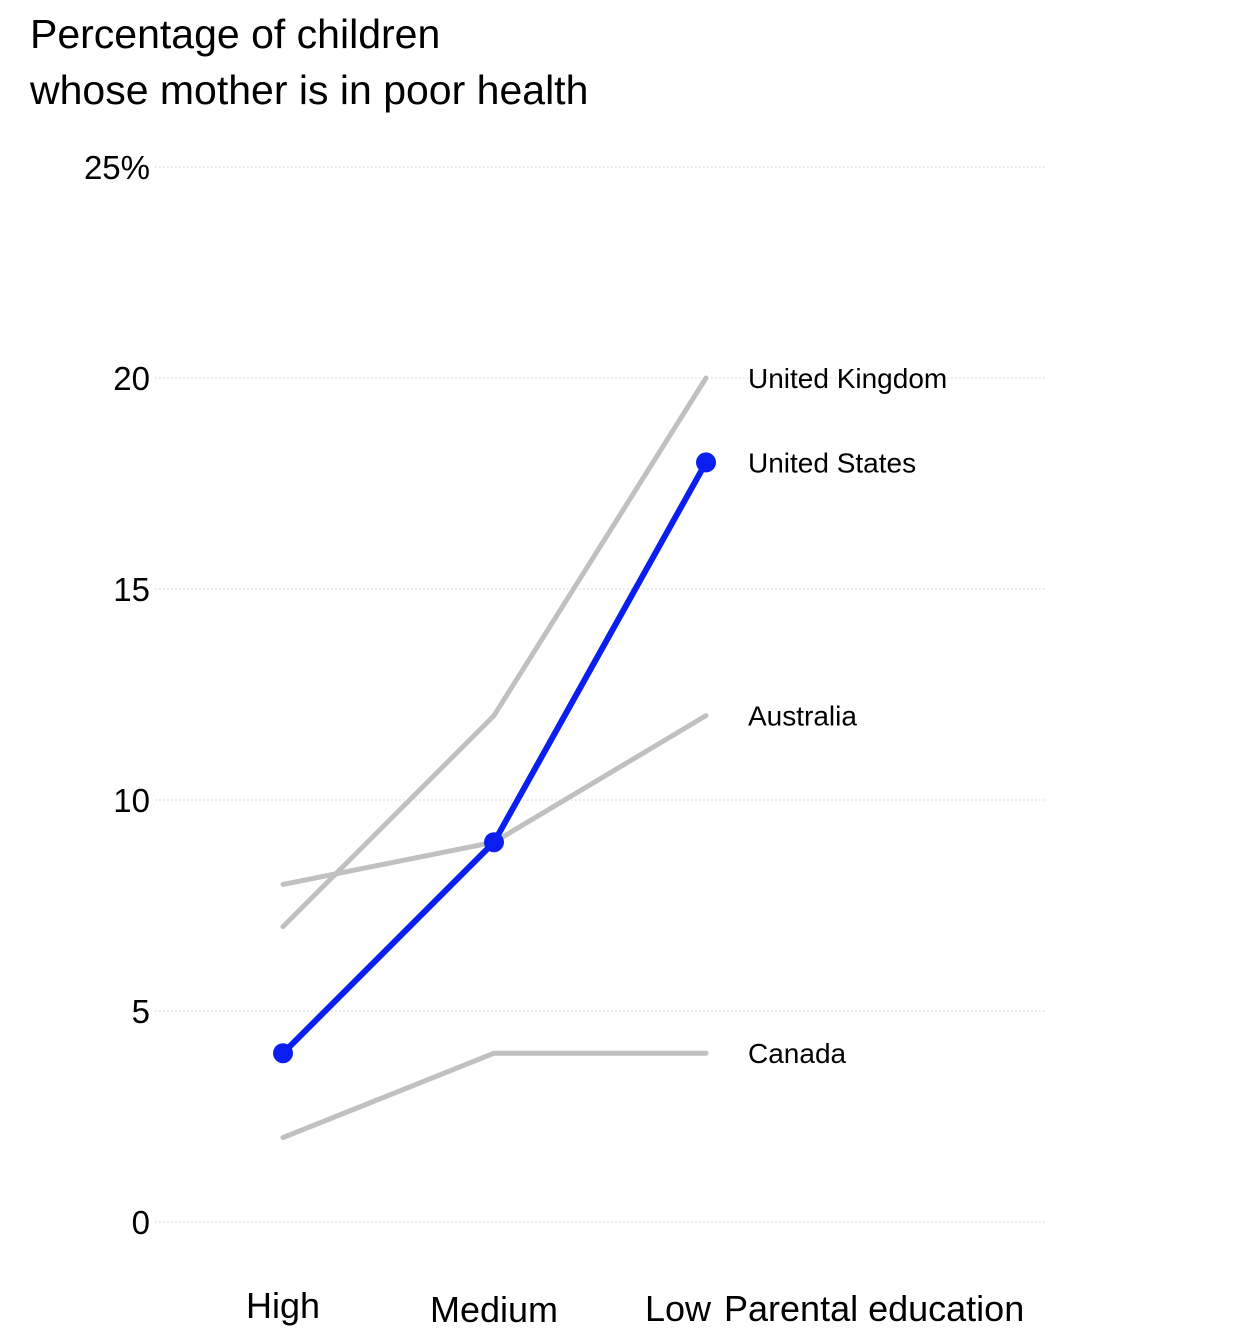 Image resolution: width=1244 pixels, height=1340 pixels. Describe the element at coordinates (802, 716) in the screenshot. I see `series-label-australia: Australia` at that location.